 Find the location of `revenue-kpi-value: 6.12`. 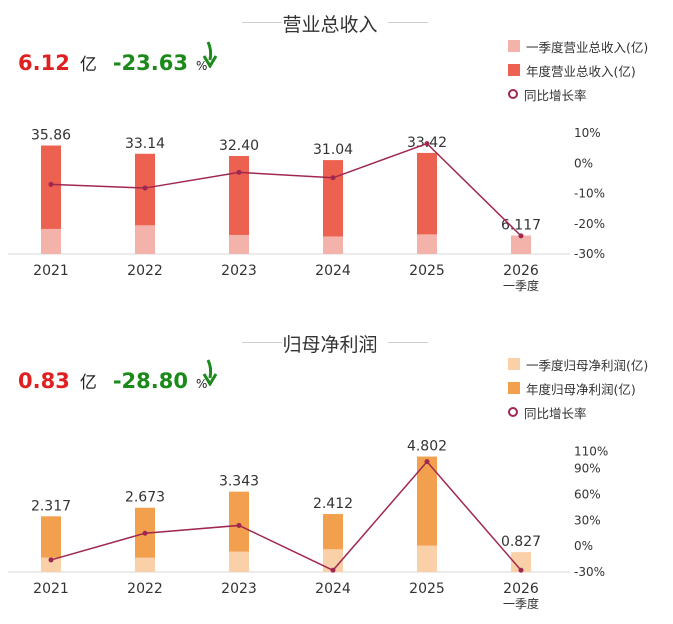

revenue-kpi-value: 6.12 is located at coordinates (44, 63).